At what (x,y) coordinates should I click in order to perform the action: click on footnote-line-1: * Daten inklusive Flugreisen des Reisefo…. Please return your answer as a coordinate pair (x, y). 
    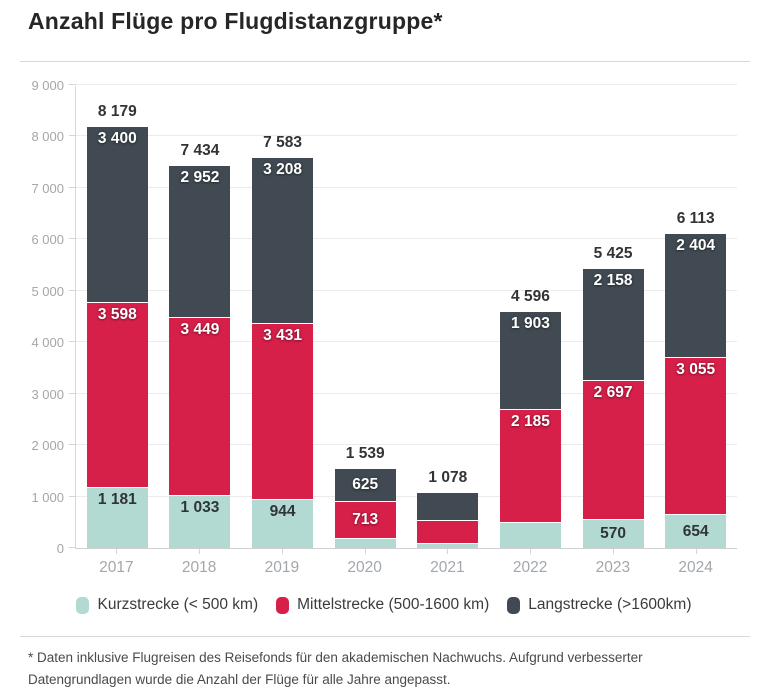
    Looking at the image, I should click on (335, 657).